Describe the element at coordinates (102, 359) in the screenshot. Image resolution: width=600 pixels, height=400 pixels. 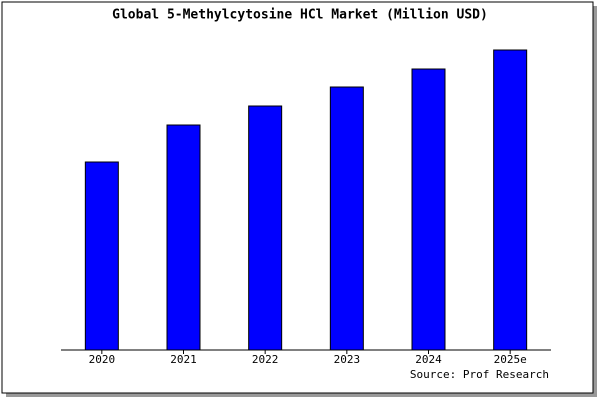
I see `x-tick-label: 2020` at that location.